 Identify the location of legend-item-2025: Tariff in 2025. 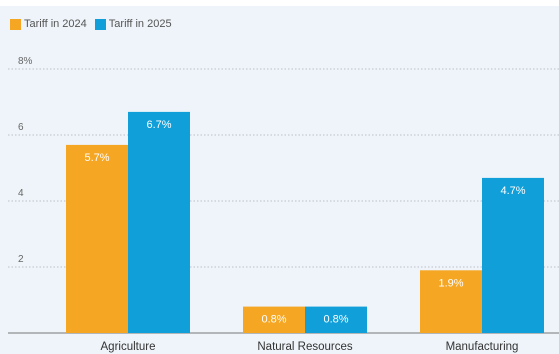
(133, 24).